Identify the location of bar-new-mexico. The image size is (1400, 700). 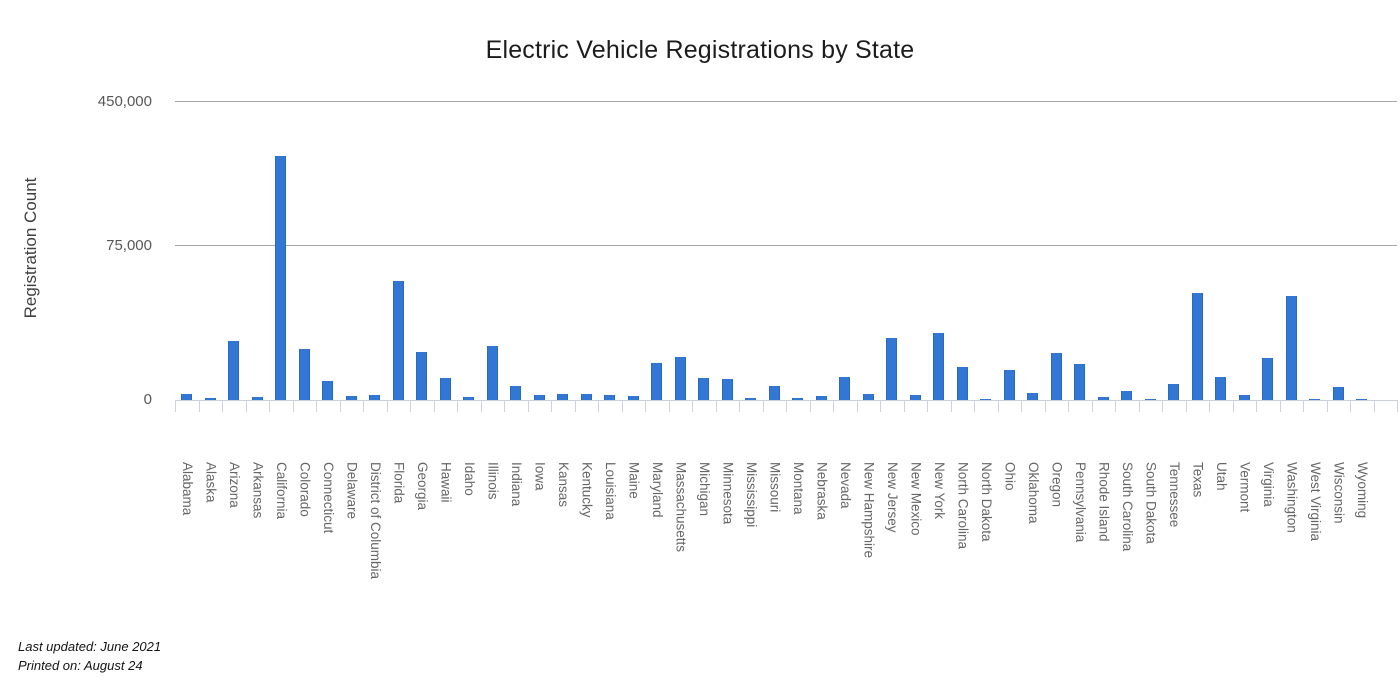
(915, 397).